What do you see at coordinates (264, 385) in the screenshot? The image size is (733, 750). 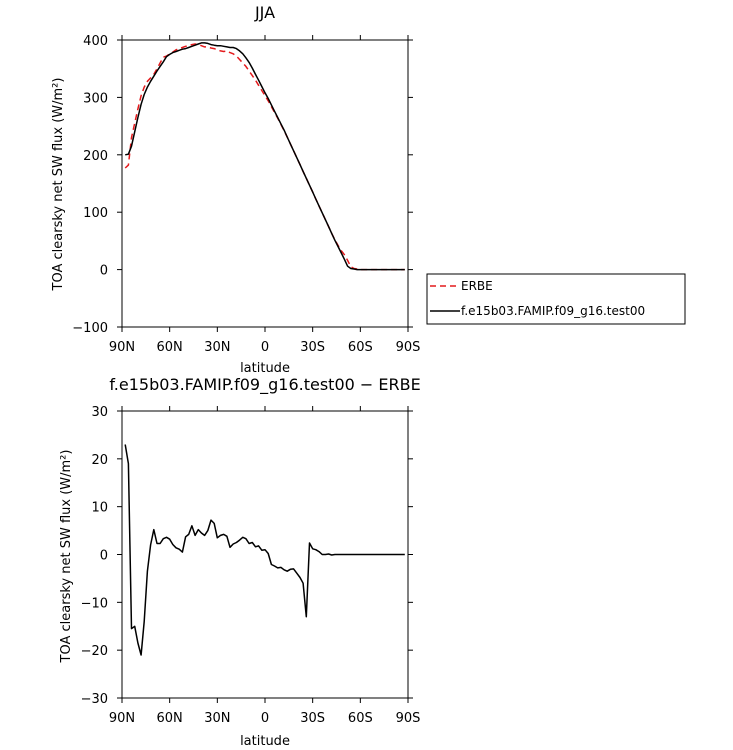 I see `bottom-chart-title: f.e15b03.FAMIP.f09_g16.test00 − ERBE` at bounding box center [264, 385].